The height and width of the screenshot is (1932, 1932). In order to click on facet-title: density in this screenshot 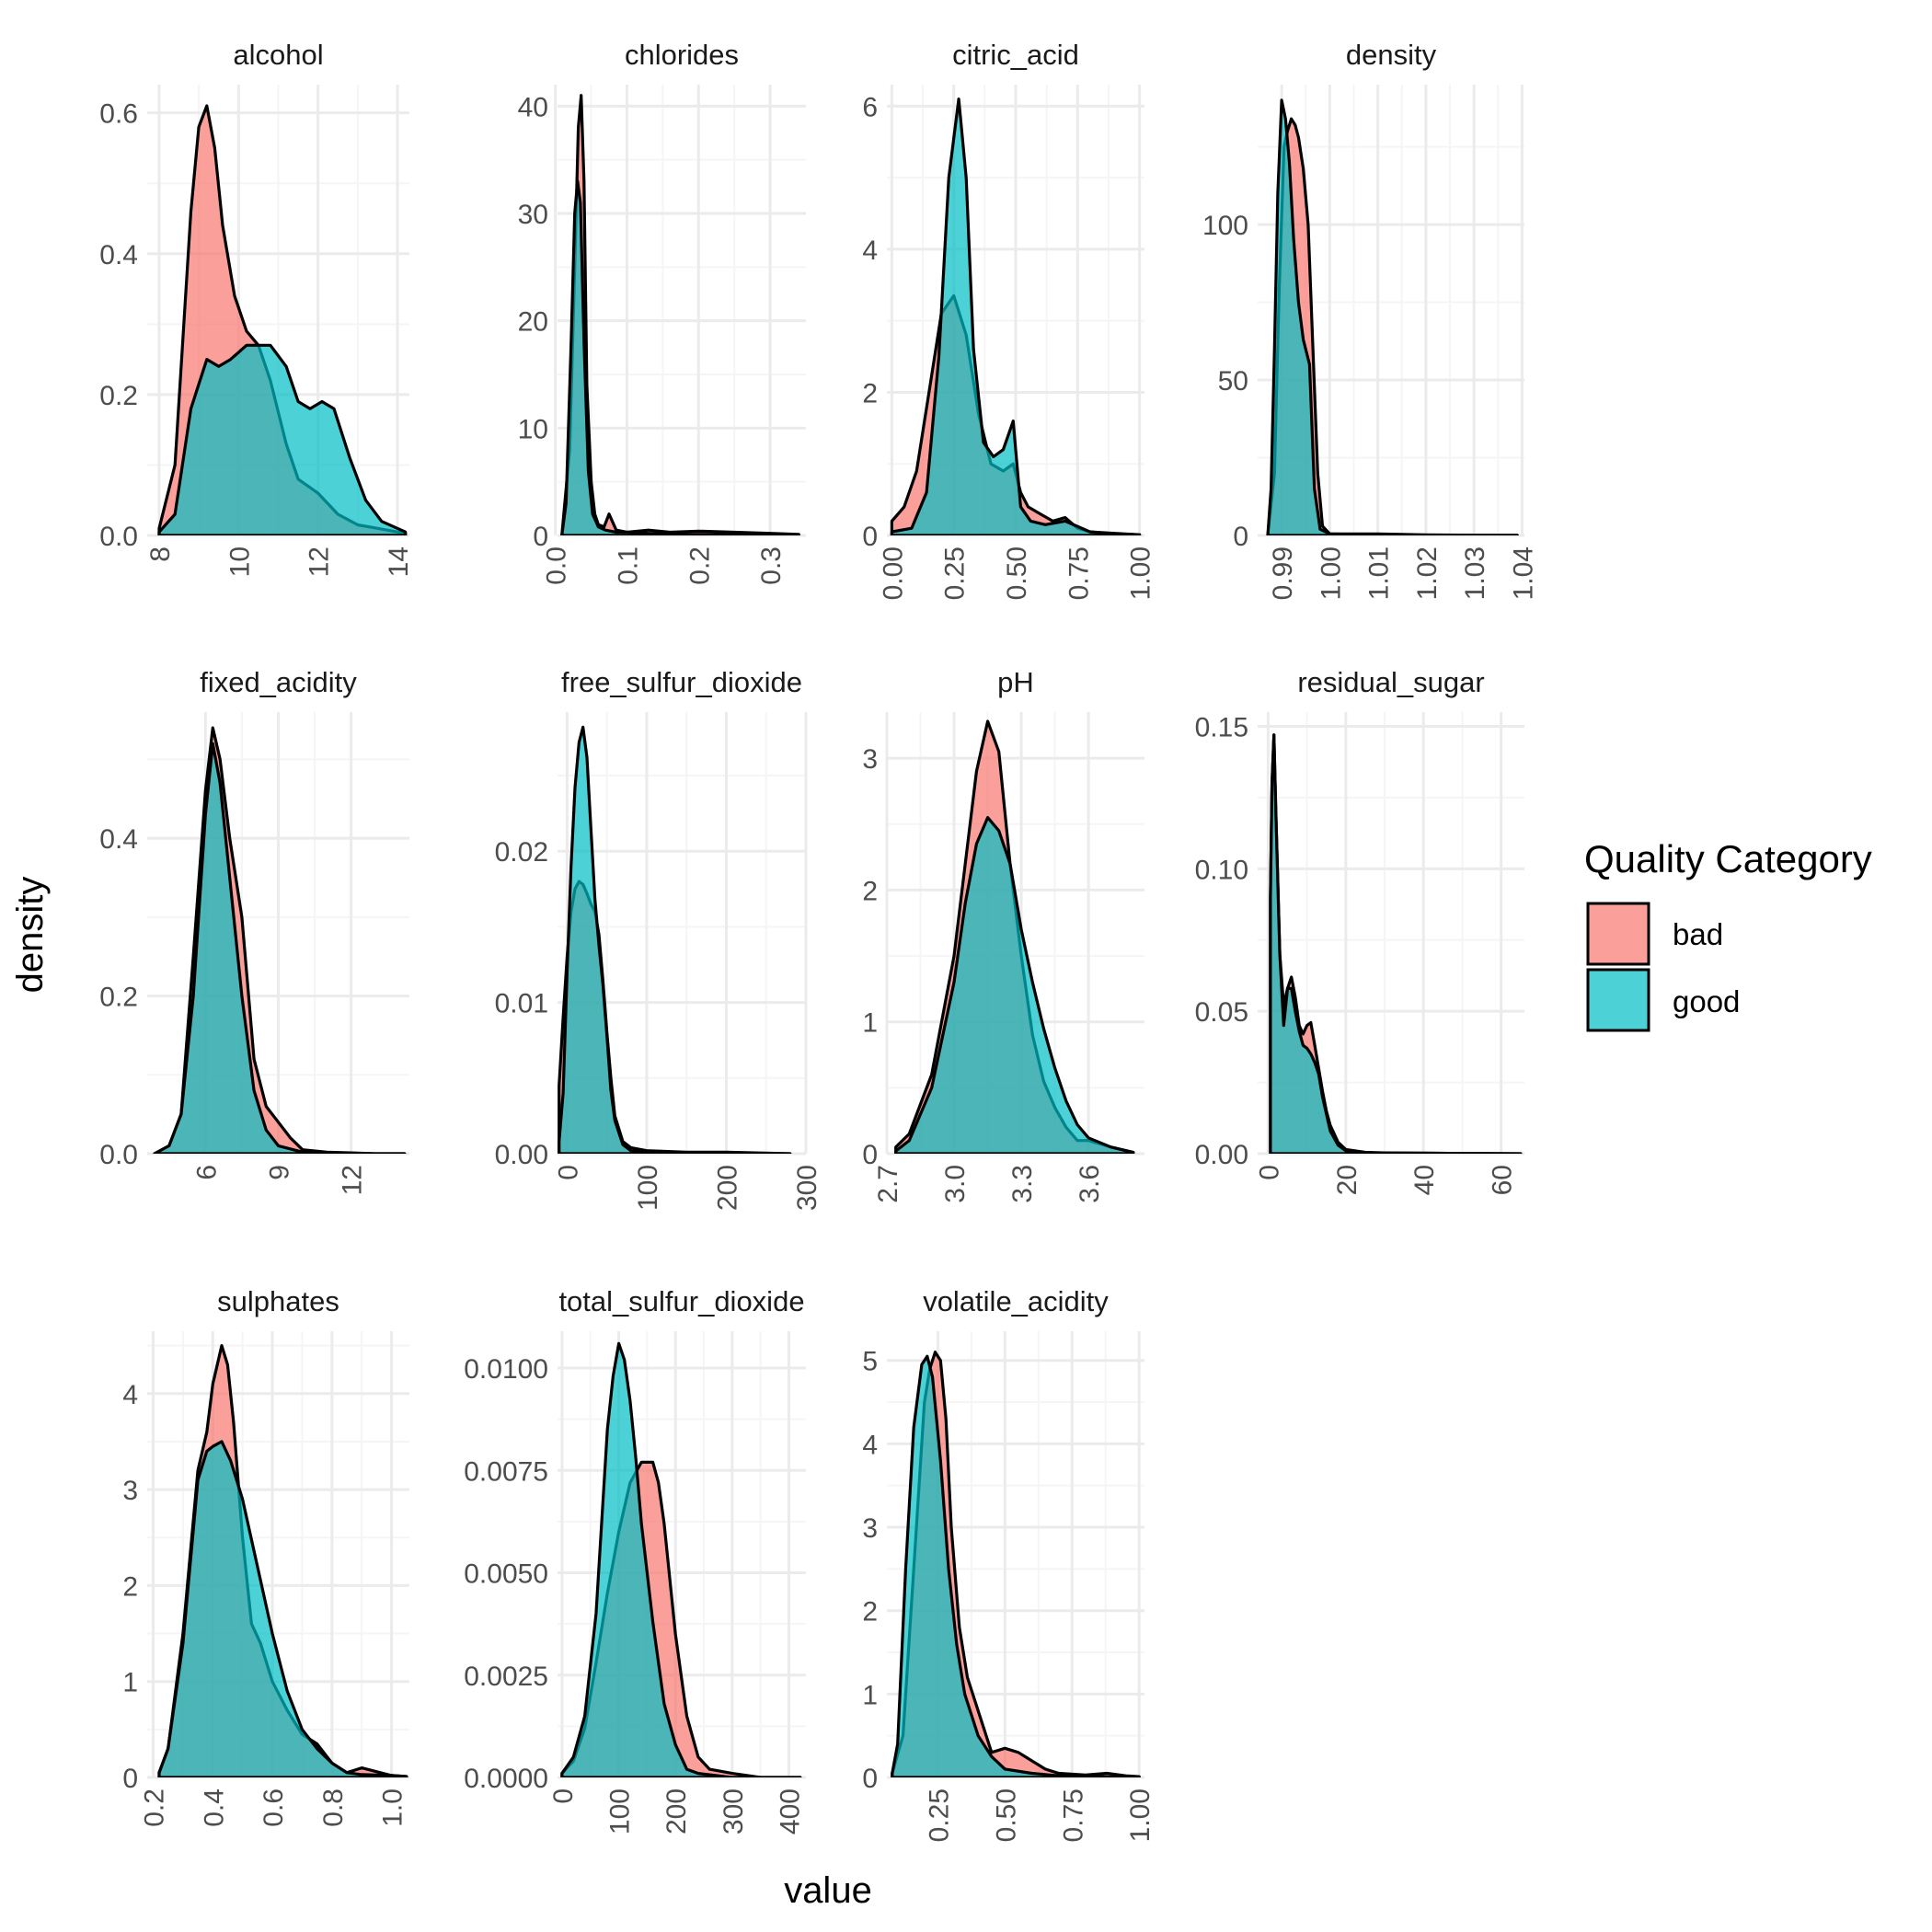, I will do `click(1391, 55)`.